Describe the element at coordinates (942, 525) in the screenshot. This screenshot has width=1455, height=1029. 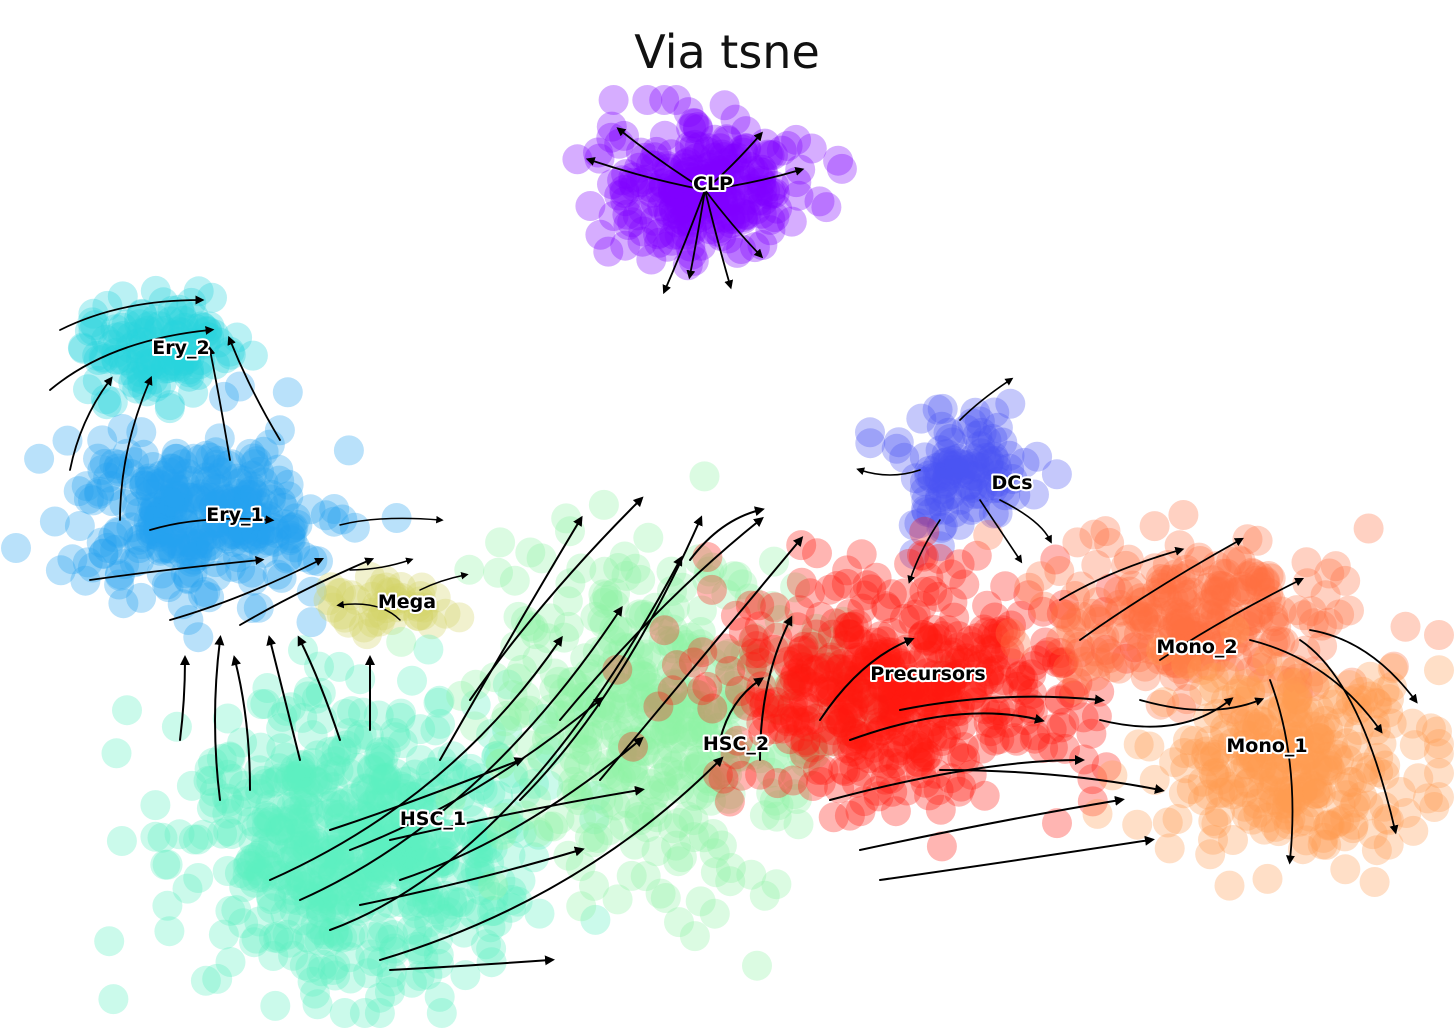
I see `point-dcs` at that location.